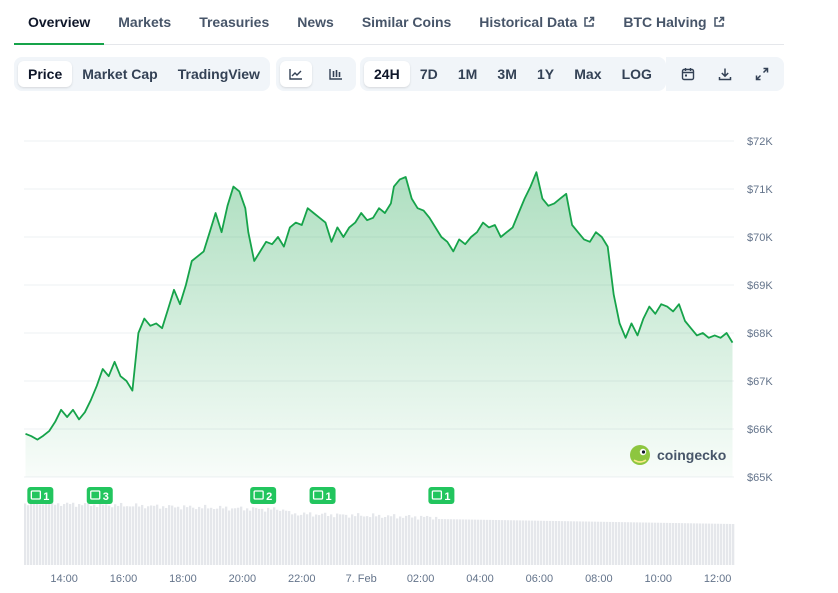 The image size is (838, 593). I want to click on download-button, so click(725, 74).